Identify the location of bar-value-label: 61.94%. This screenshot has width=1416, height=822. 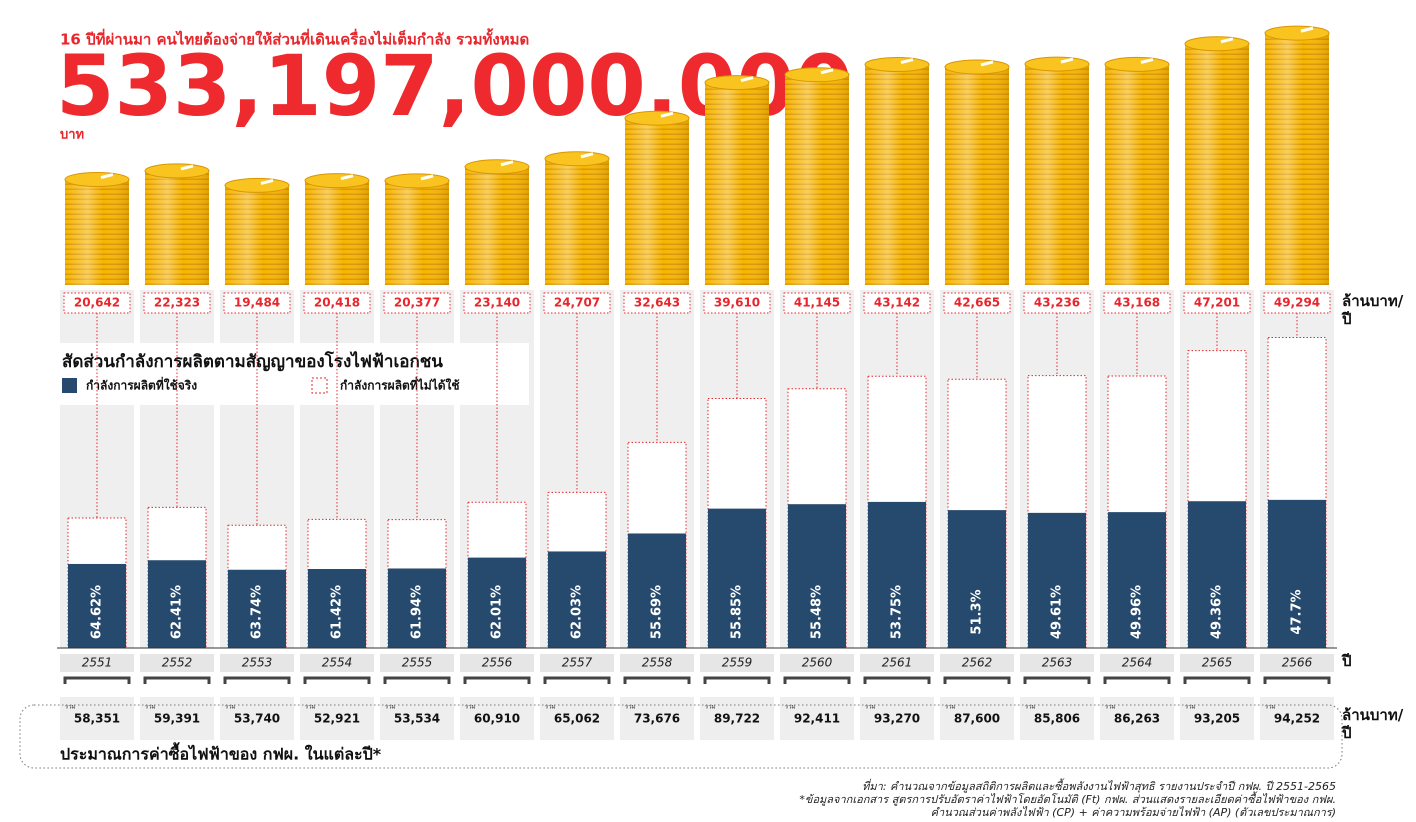
(417, 612).